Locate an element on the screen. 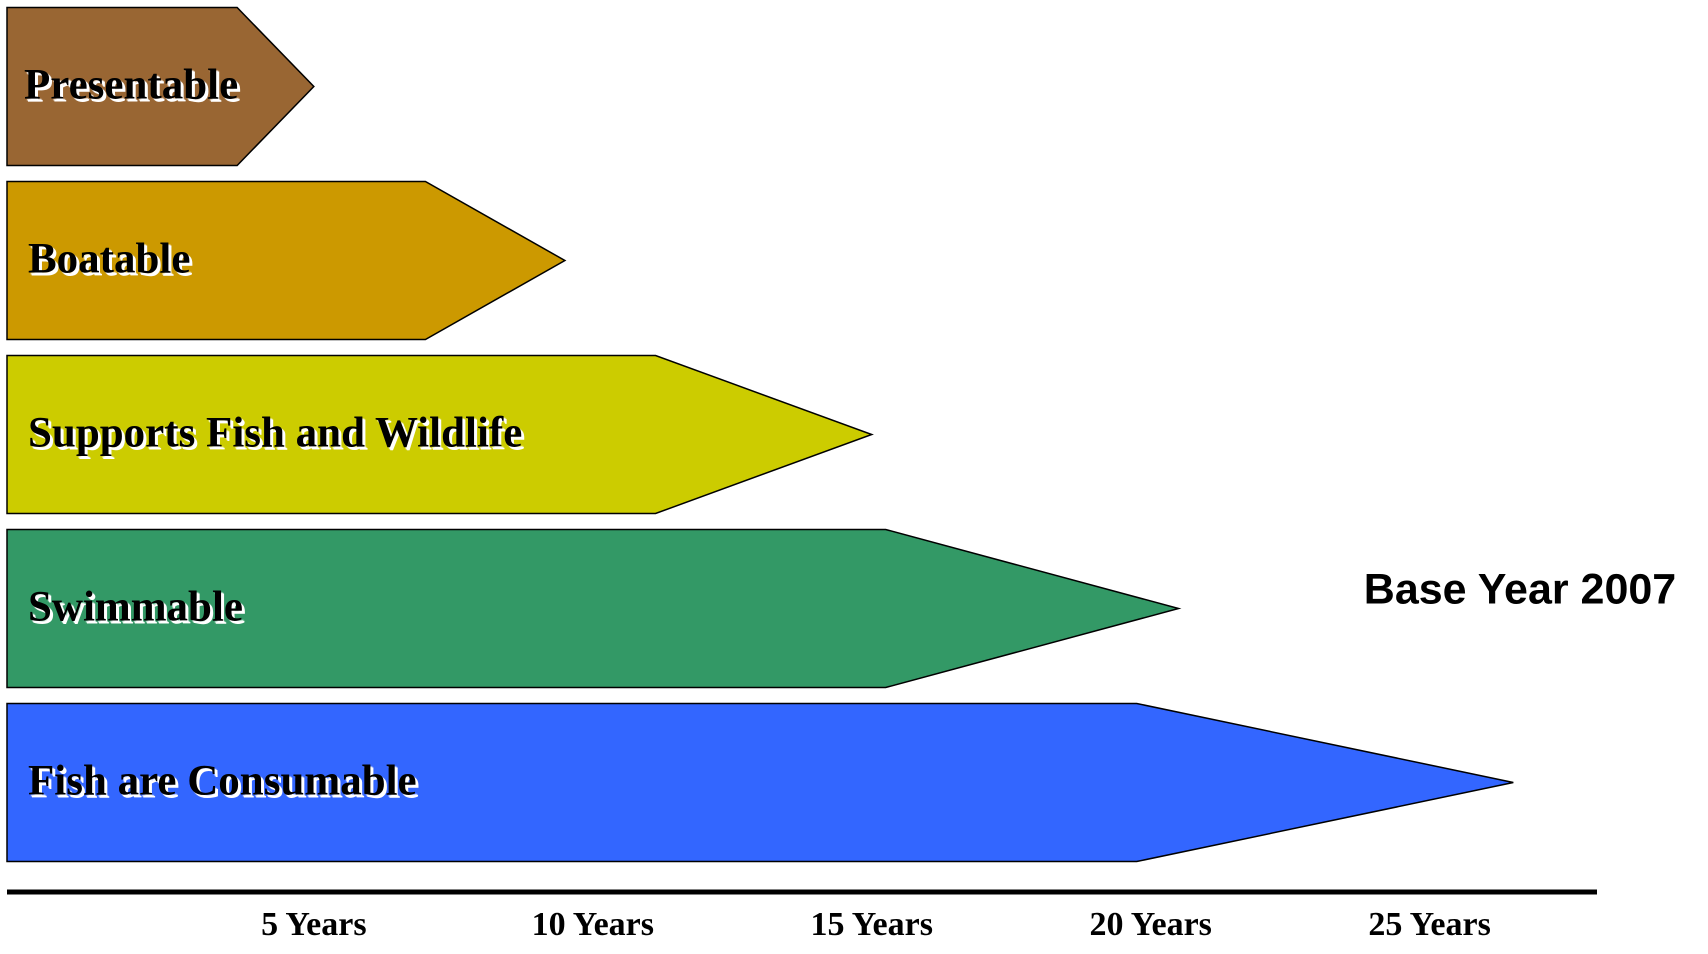 This screenshot has height=954, width=1708. category-label: Fish are Consumable is located at coordinates (222, 780).